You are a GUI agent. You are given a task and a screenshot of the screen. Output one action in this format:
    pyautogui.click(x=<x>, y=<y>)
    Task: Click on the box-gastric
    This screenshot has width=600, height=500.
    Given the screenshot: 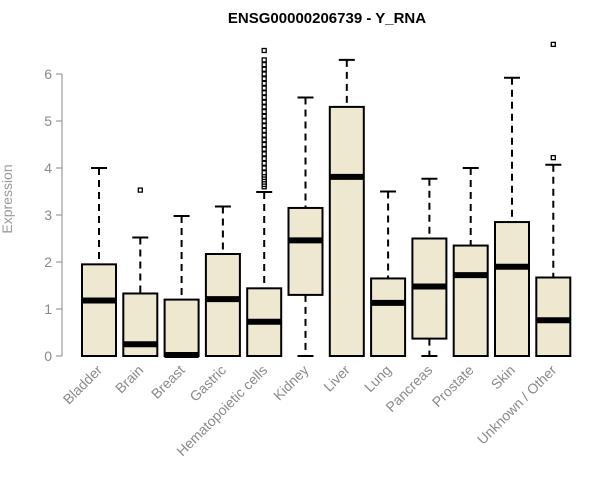 What is the action you would take?
    pyautogui.click(x=222, y=281)
    